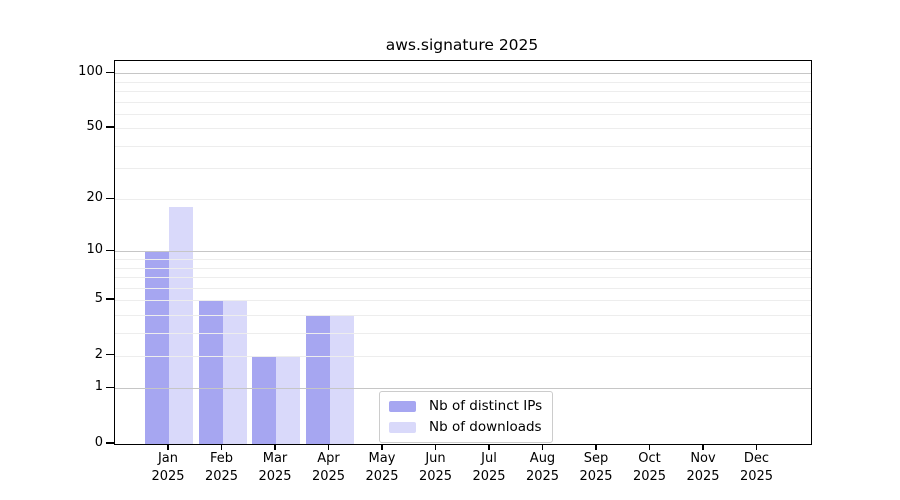  I want to click on y-tick-label: 50, so click(94, 127).